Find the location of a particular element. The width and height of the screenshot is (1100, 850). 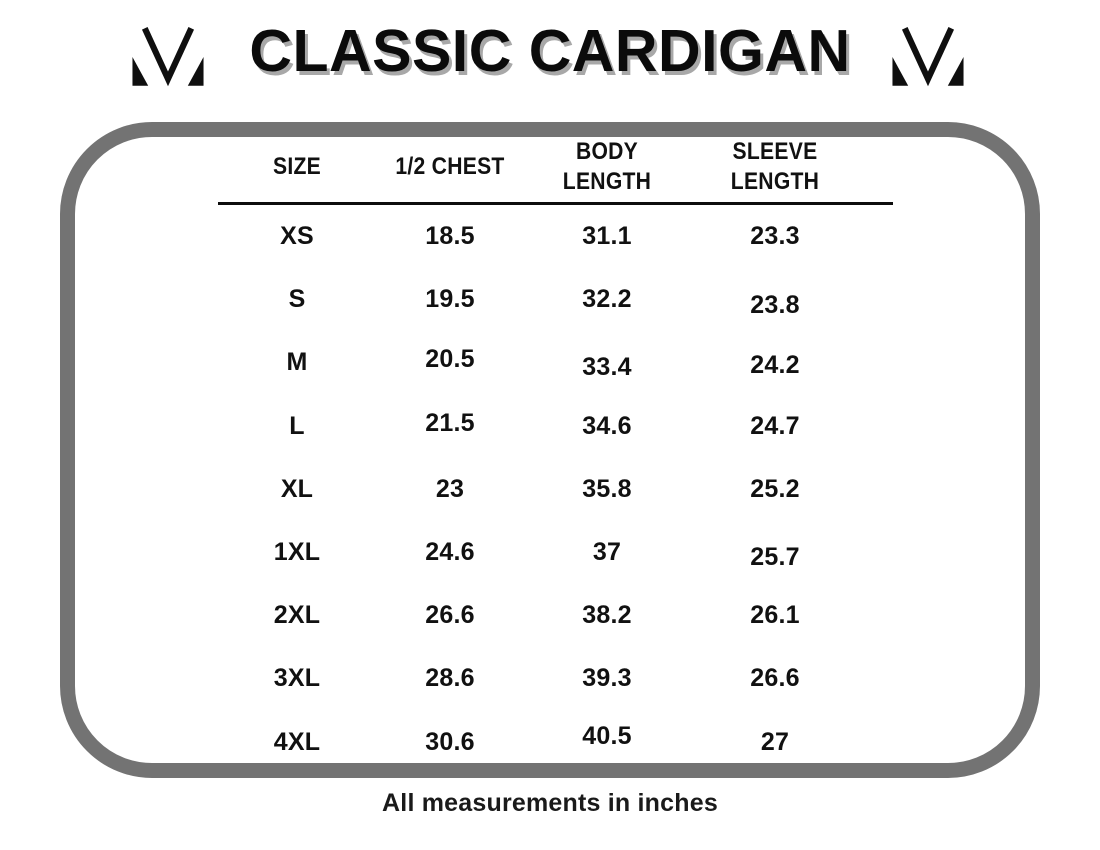

table-row: M 20.5 33.4 24.2 is located at coordinates (555, 362).